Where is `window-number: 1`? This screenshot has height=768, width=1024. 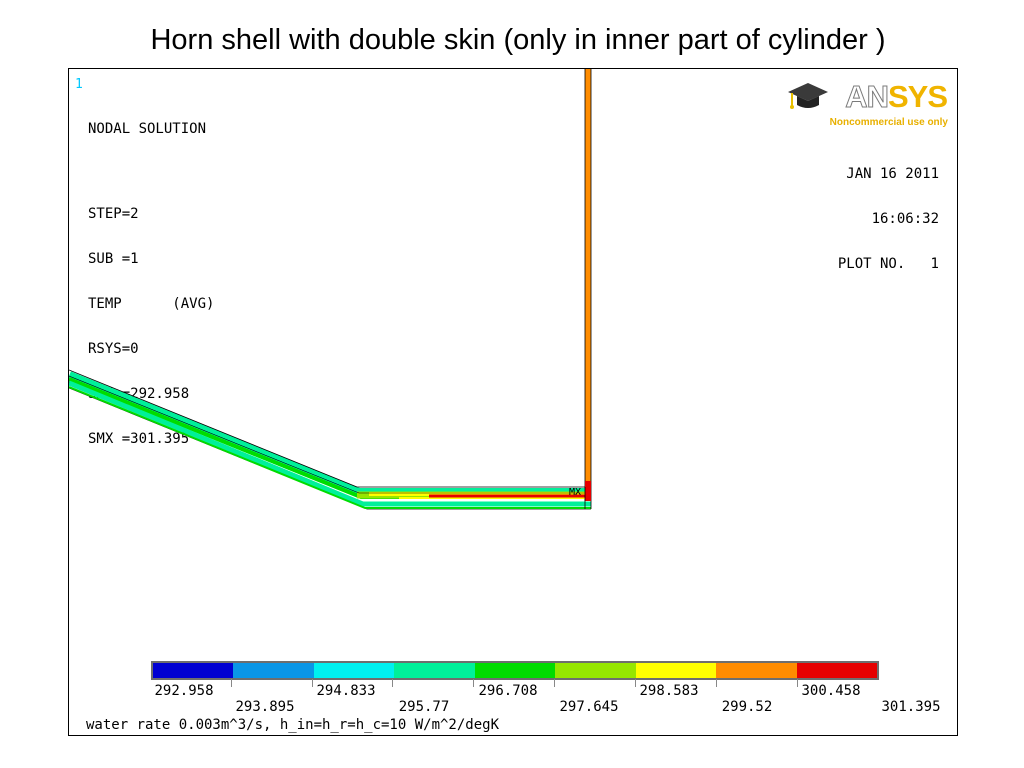
window-number: 1 is located at coordinates (79, 84).